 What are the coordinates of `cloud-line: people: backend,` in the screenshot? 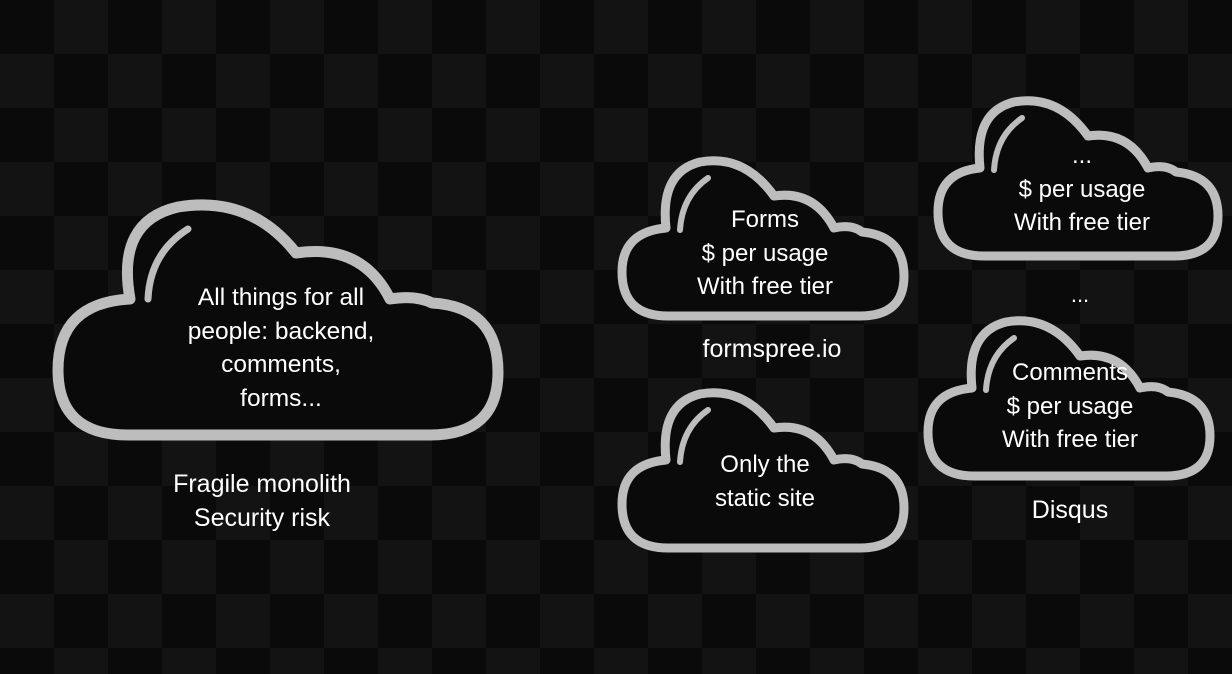 It's located at (281, 331).